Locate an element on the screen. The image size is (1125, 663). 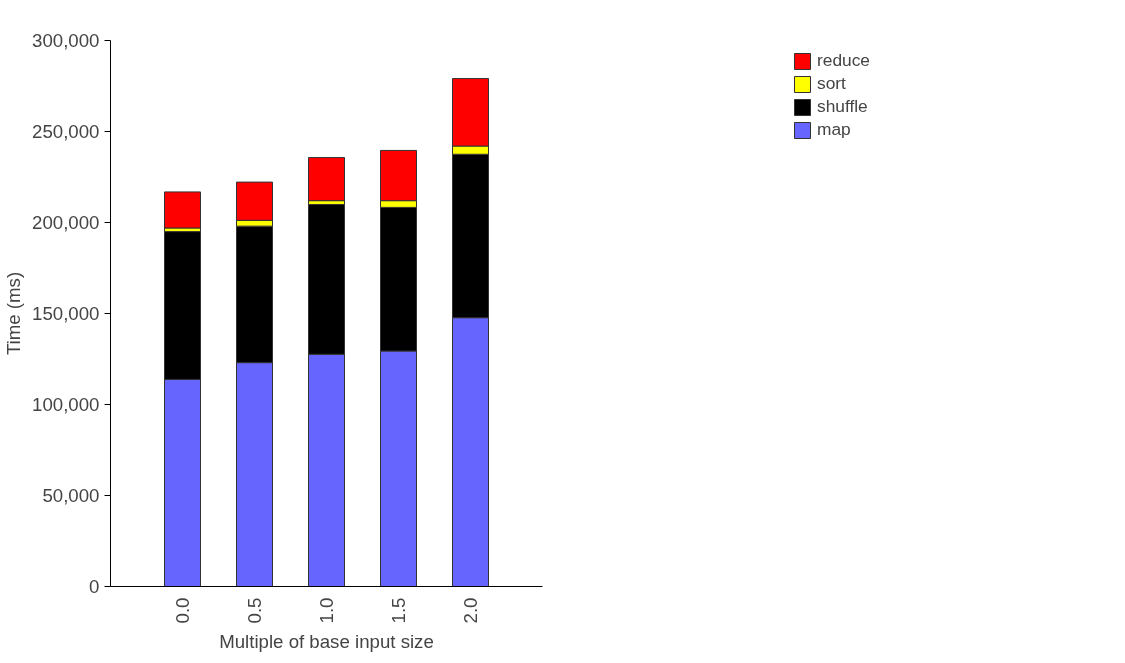
x-tick-label: 0.0 is located at coordinates (182, 610).